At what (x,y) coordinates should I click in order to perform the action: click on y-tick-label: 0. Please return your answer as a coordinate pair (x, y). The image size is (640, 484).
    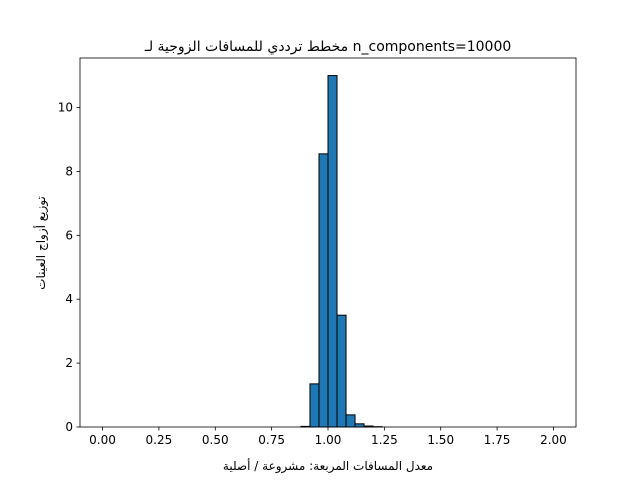
    Looking at the image, I should click on (69, 427).